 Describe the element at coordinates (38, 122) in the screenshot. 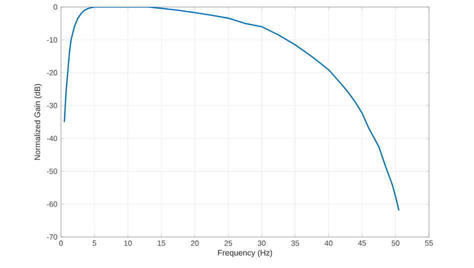

I see `y-axis-title: Normalized Gain (dB)` at that location.